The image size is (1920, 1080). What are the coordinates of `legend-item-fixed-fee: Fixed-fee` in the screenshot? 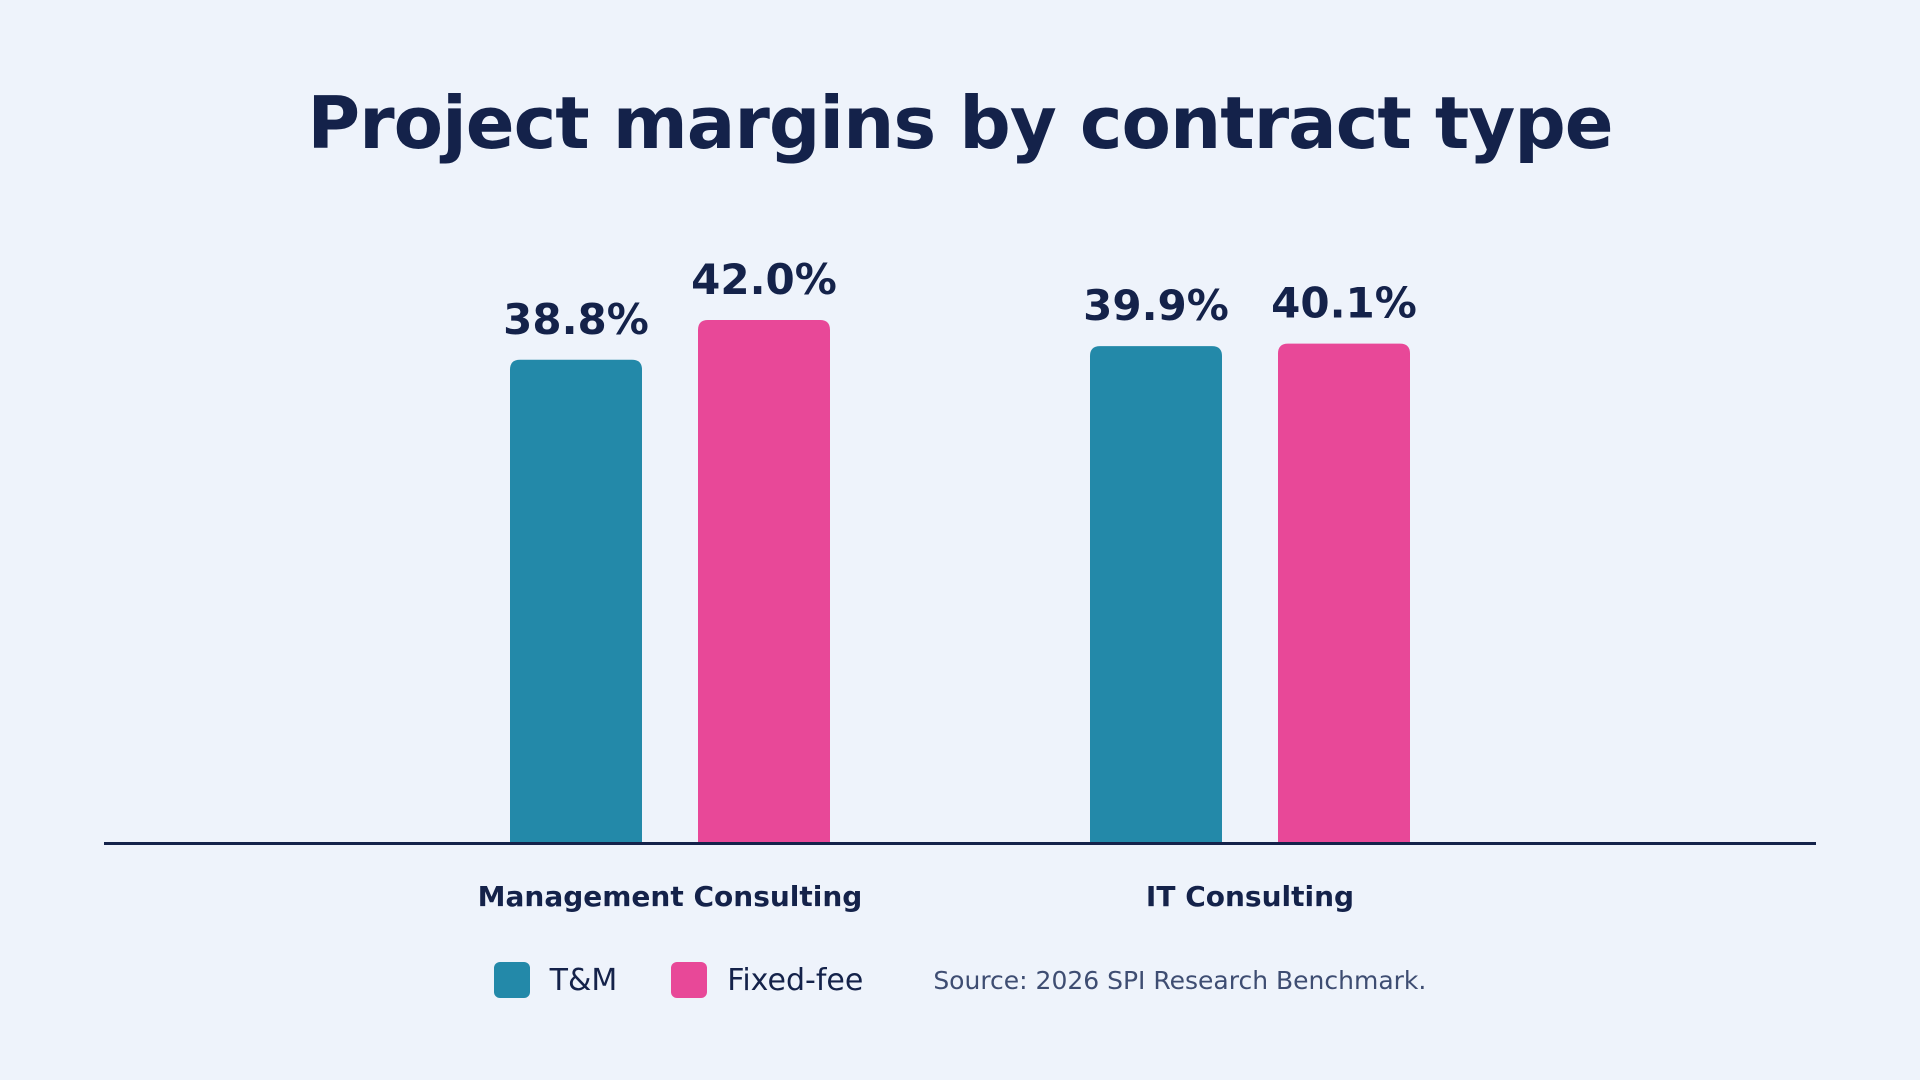 It's located at (767, 980).